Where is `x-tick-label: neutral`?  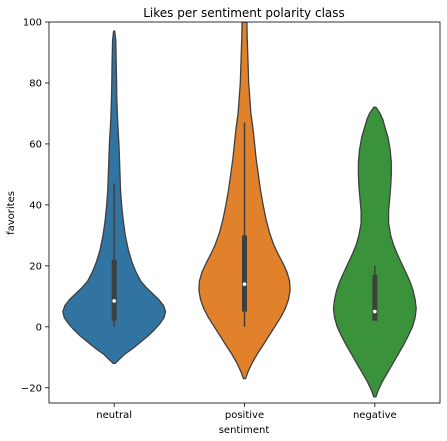
x-tick-label: neutral is located at coordinates (114, 415).